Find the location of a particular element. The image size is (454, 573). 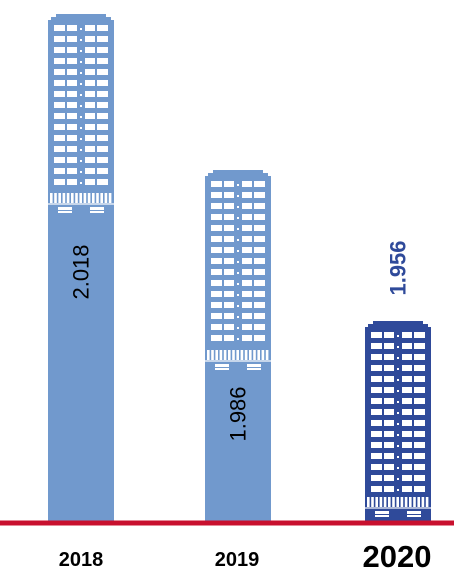

roof-step-2019 is located at coordinates (238, 175).